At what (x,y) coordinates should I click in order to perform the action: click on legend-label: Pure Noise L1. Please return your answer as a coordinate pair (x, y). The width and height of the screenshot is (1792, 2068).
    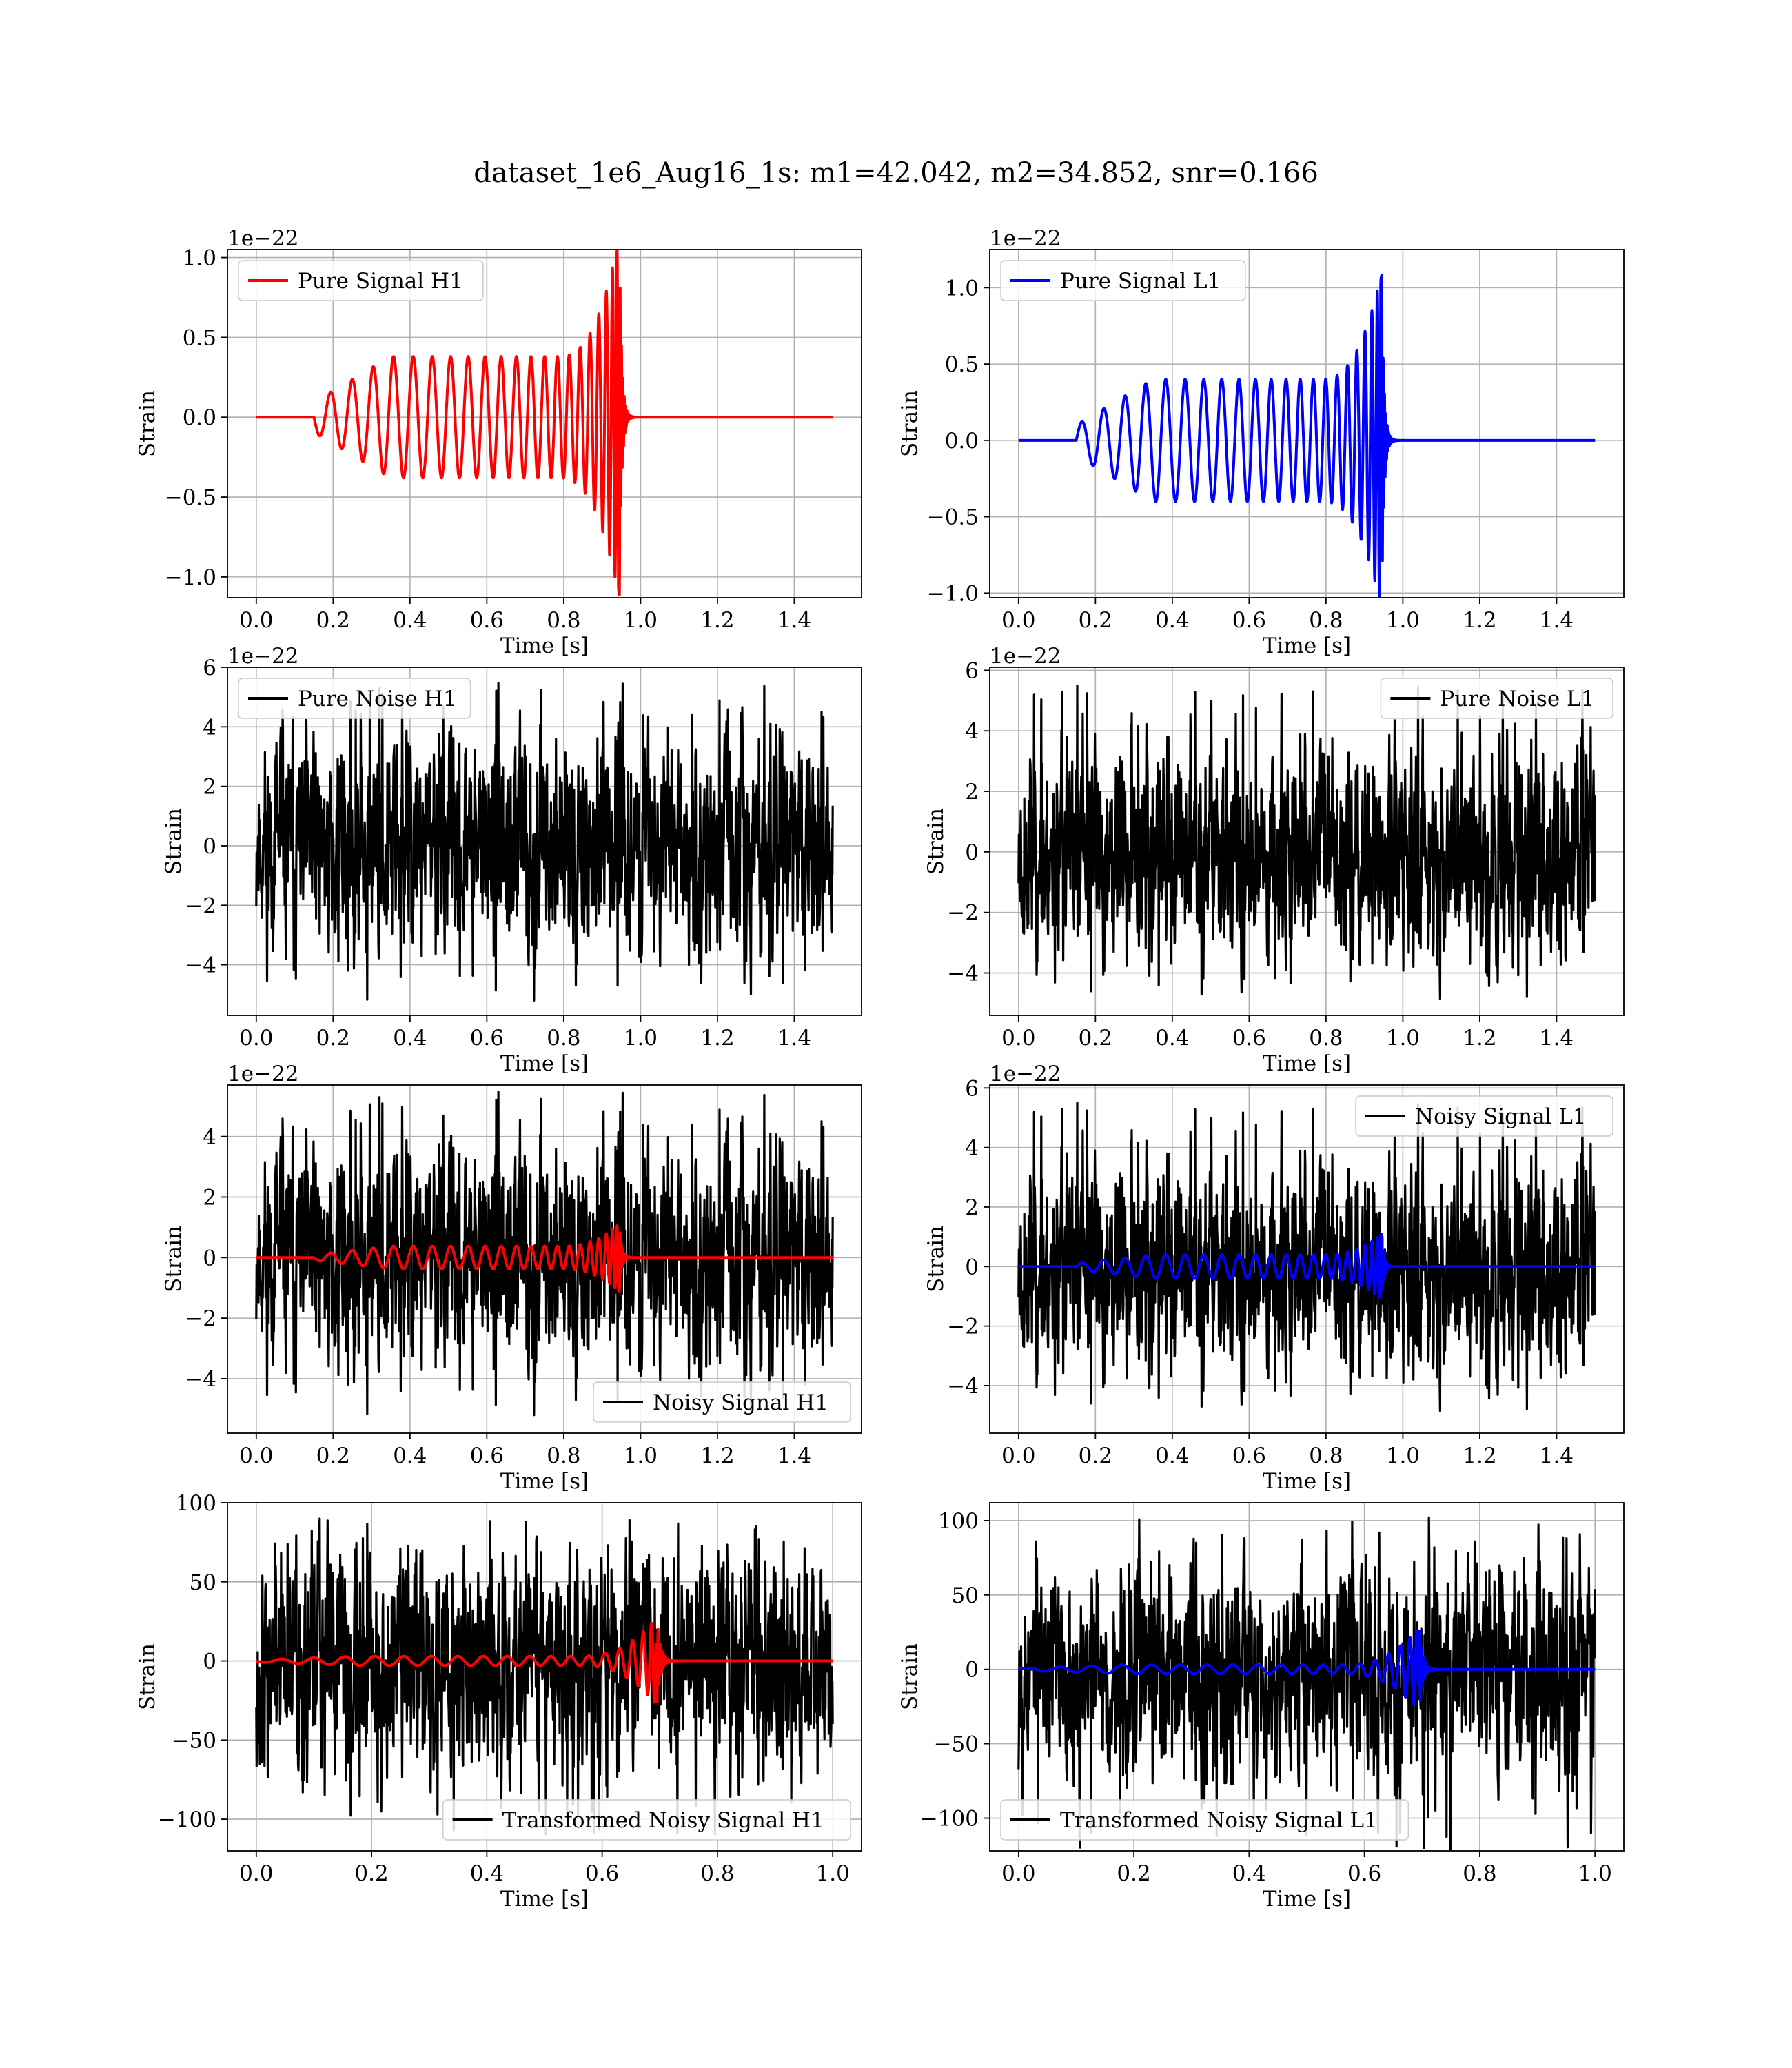
    Looking at the image, I should click on (1517, 699).